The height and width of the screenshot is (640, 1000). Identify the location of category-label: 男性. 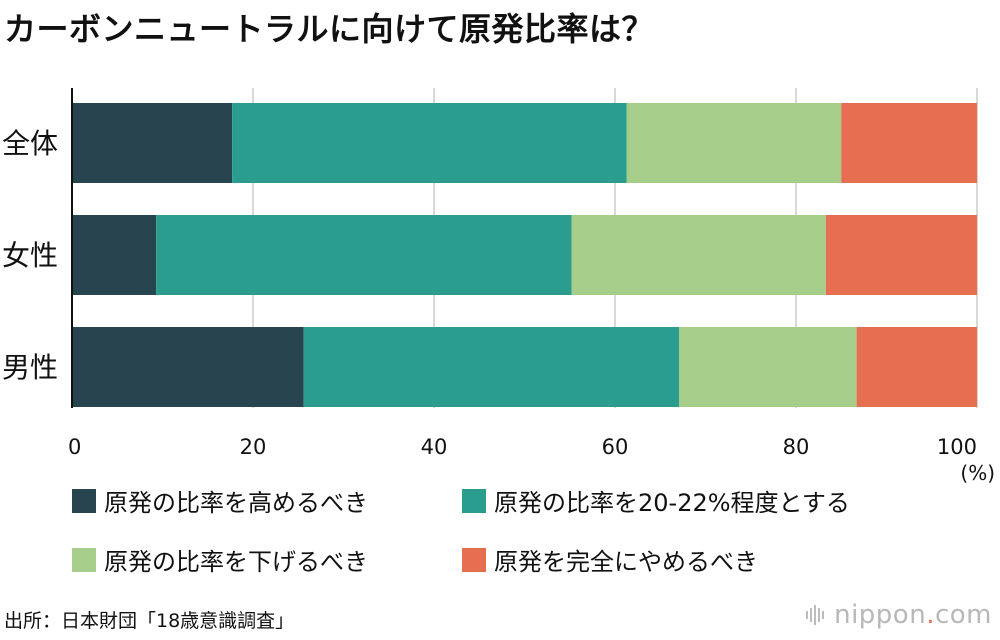
(30, 367).